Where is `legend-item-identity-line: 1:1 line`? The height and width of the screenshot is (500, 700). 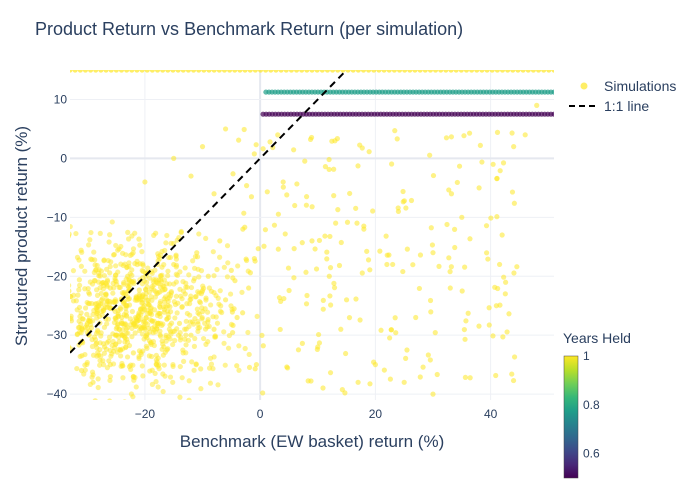
legend-item-identity-line: 1:1 line is located at coordinates (609, 106).